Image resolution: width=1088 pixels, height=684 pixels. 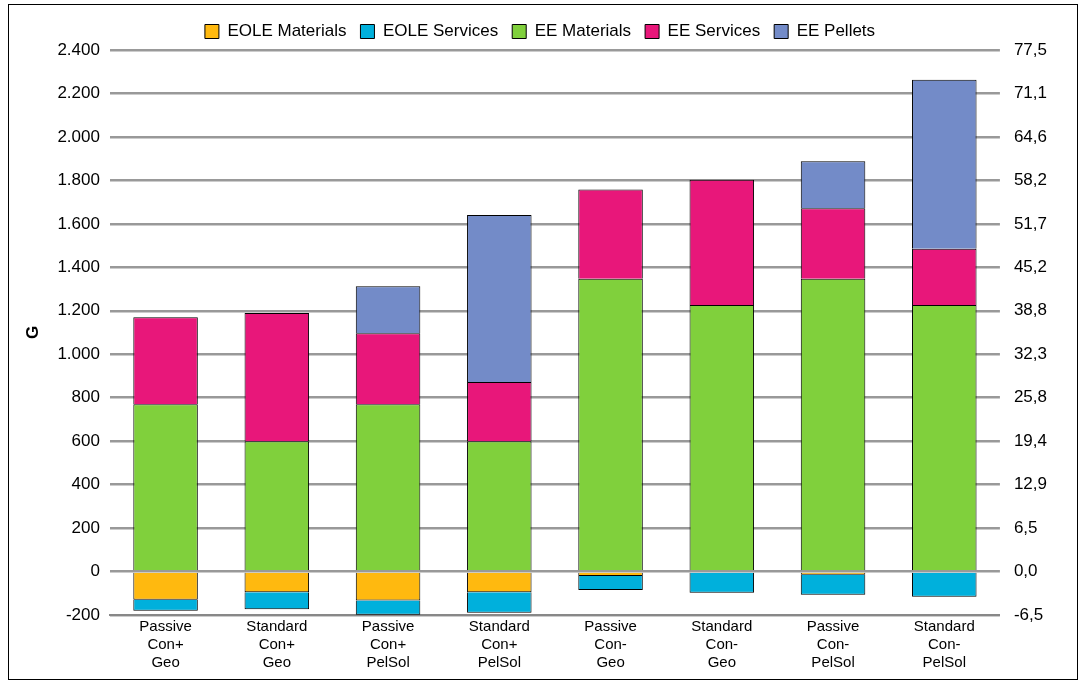 I want to click on y2-tick-label: 19,4, so click(x=1030, y=440).